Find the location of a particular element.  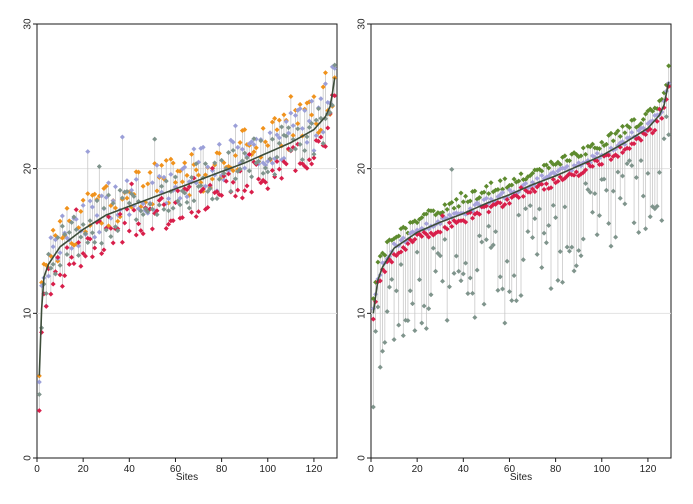

y-tick-label: 30 is located at coordinates (28, 24).